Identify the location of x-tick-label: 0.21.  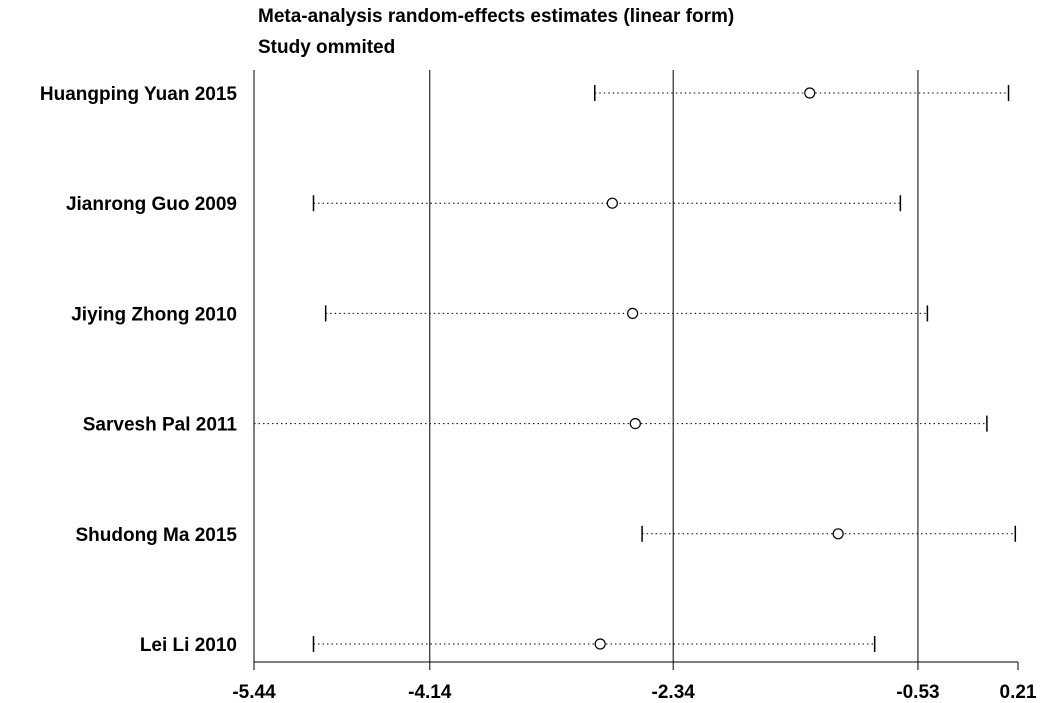
(1018, 692).